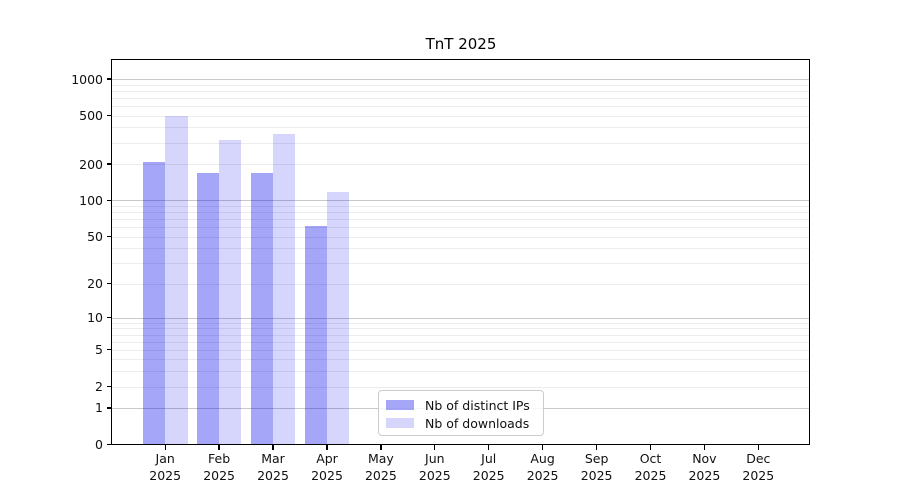  What do you see at coordinates (153, 303) in the screenshot?
I see `bar-nb-of-distinct-ips-jan` at bounding box center [153, 303].